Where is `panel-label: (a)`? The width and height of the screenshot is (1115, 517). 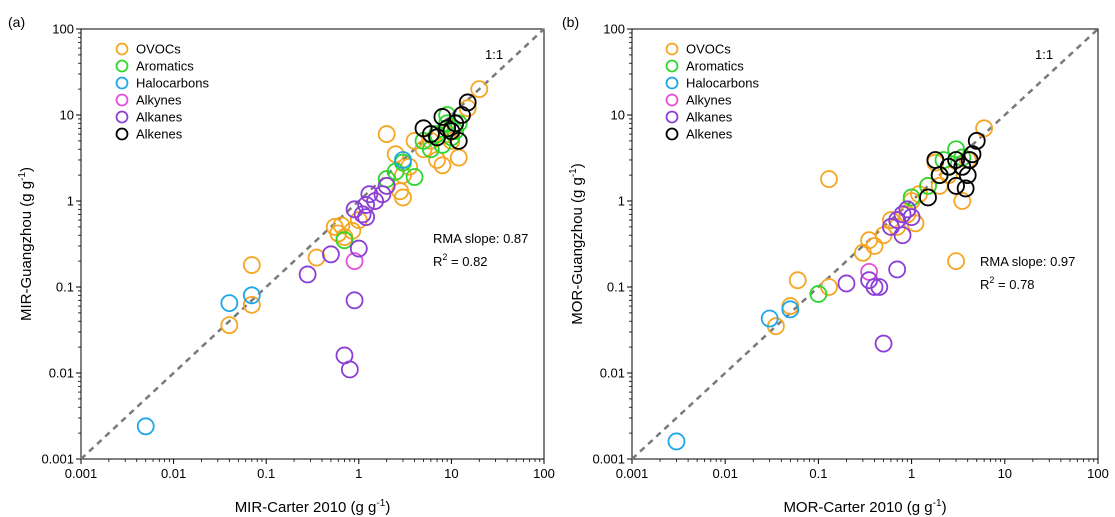 panel-label: (a) is located at coordinates (16, 22).